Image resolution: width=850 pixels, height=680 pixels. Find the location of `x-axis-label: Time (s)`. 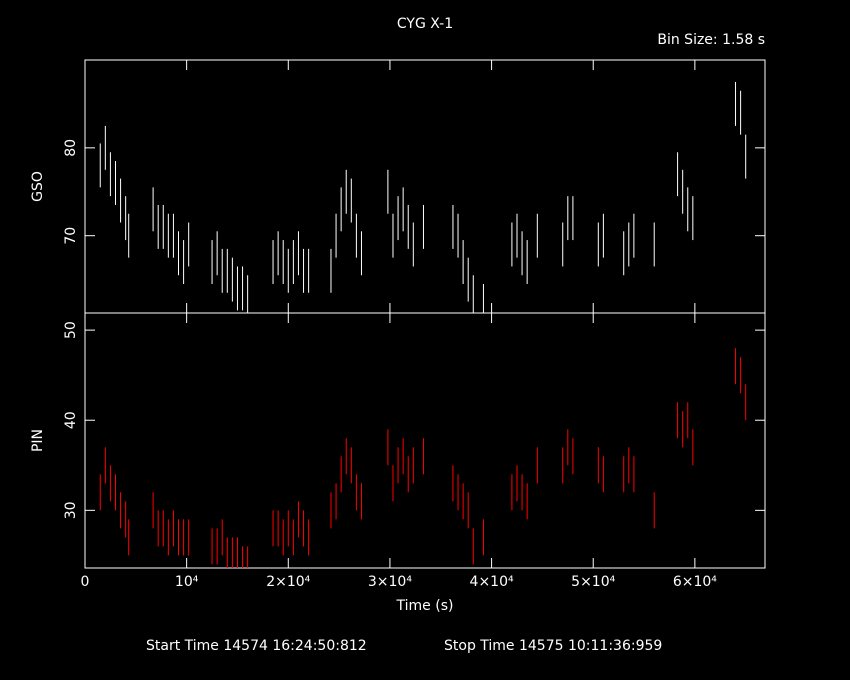

x-axis-label: Time (s) is located at coordinates (425, 606).